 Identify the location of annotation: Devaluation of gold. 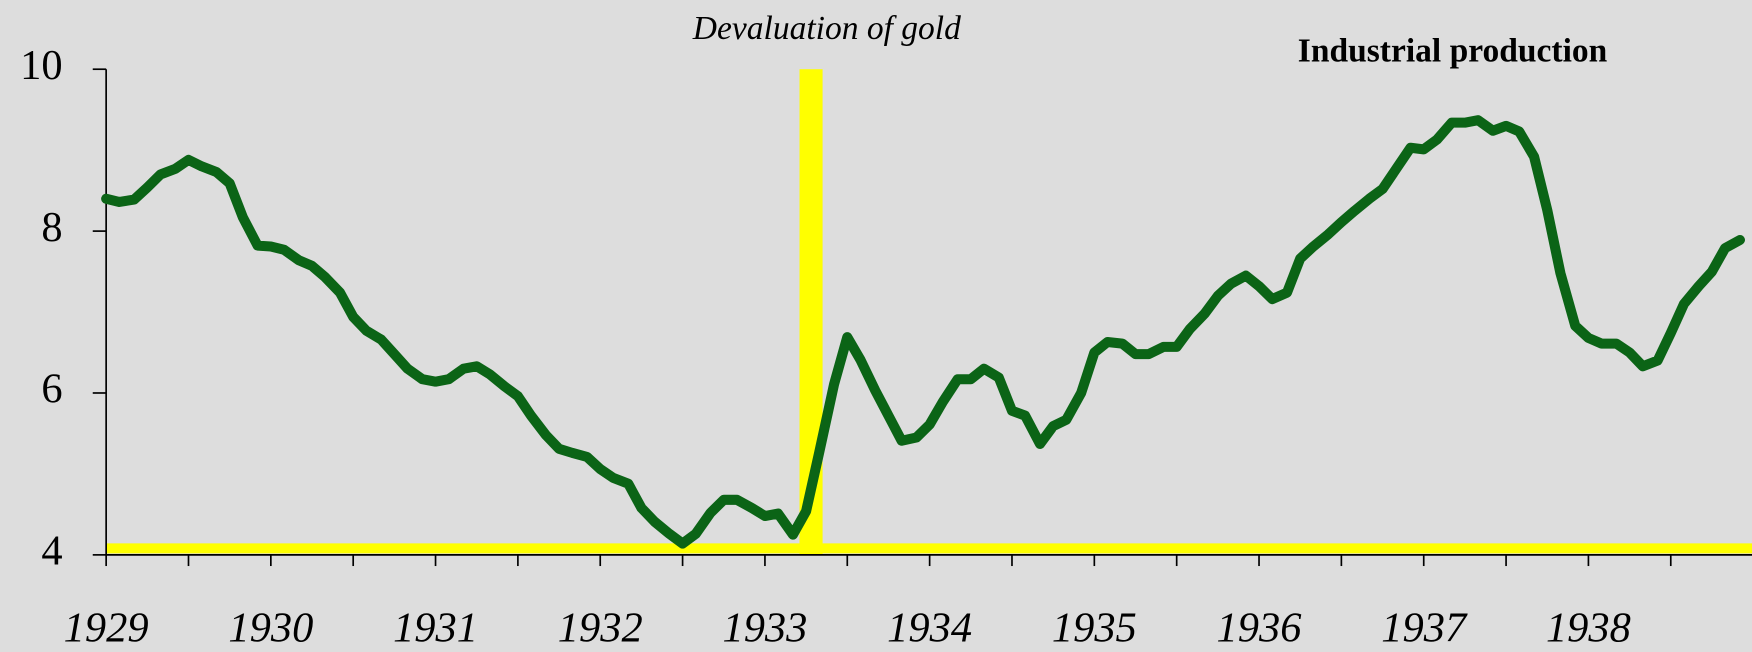
(826, 28).